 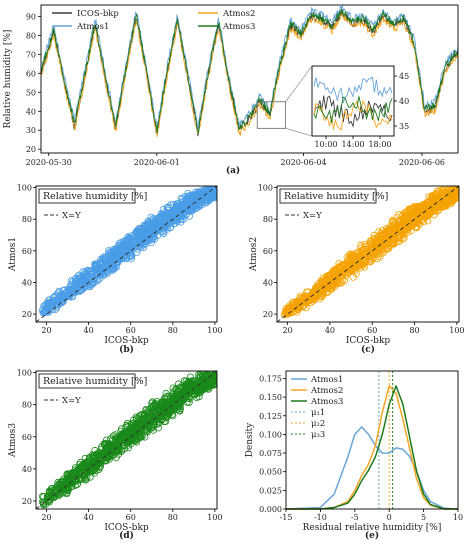 What do you see at coordinates (271, 115) in the screenshot?
I see `zoom-region` at bounding box center [271, 115].